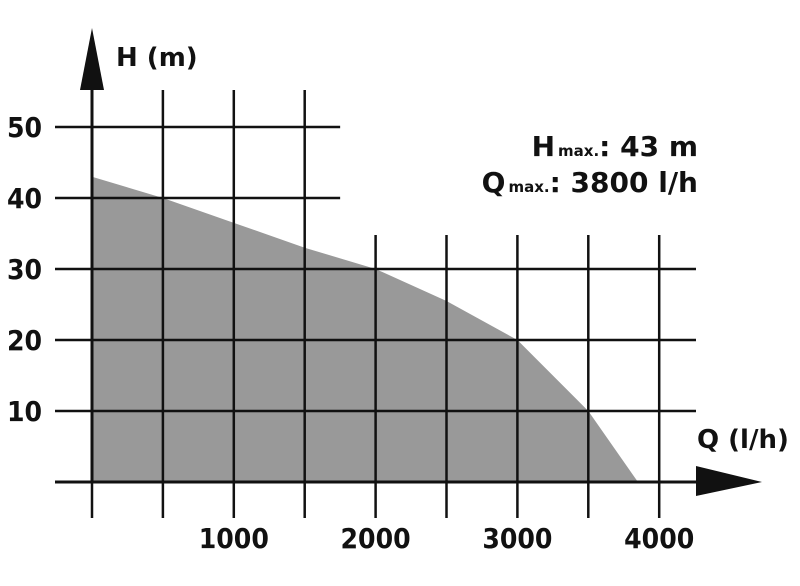 The image size is (800, 586). What do you see at coordinates (659, 538) in the screenshot?
I see `x-tick-4000: 4000` at bounding box center [659, 538].